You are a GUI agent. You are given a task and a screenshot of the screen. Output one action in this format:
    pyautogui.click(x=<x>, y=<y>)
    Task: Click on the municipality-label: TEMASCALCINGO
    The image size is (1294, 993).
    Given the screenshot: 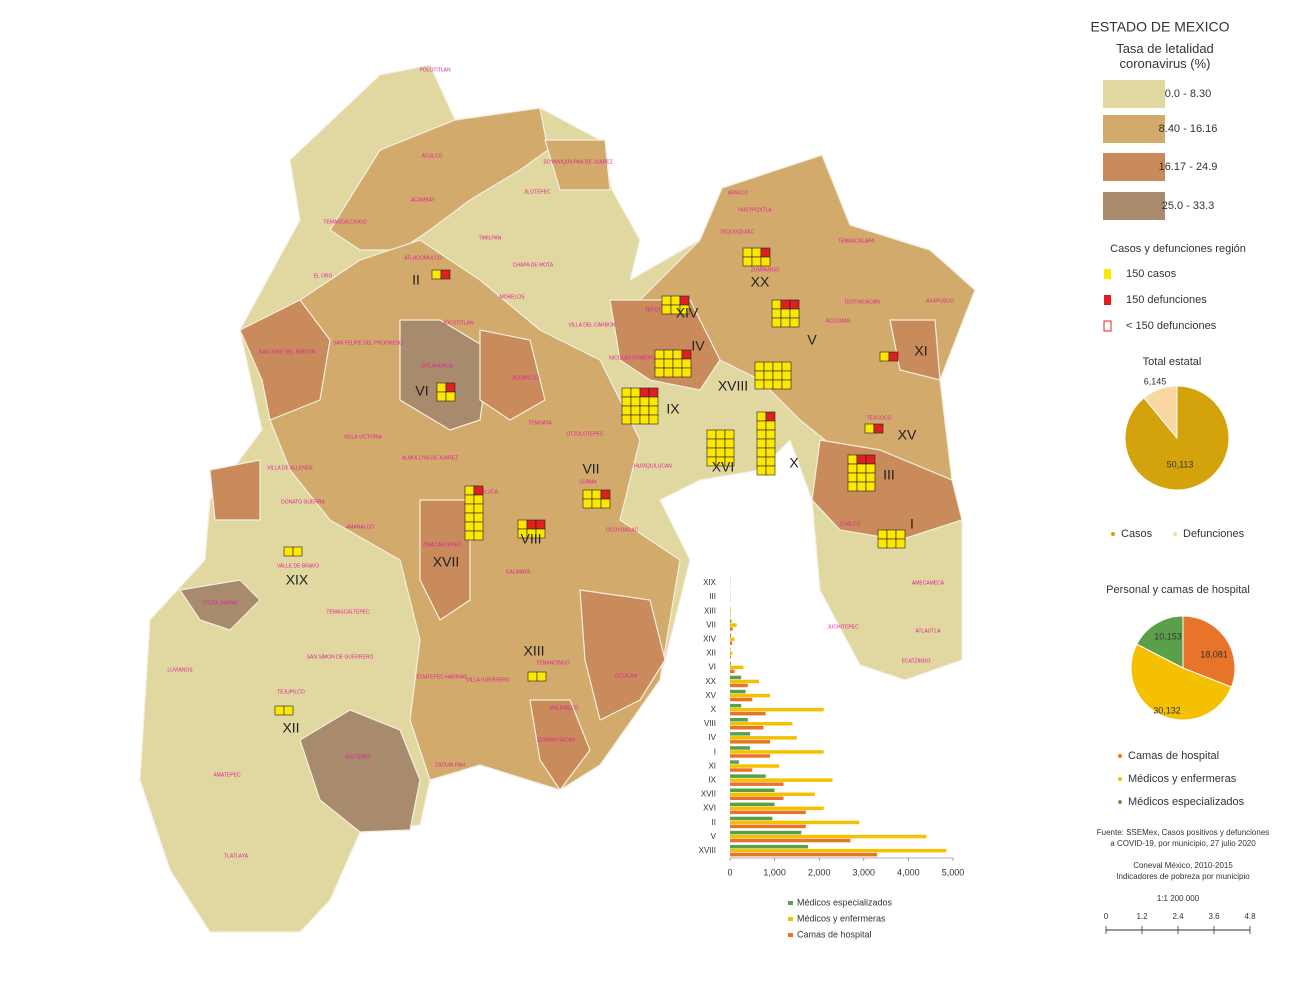 What is the action you would take?
    pyautogui.click(x=344, y=222)
    